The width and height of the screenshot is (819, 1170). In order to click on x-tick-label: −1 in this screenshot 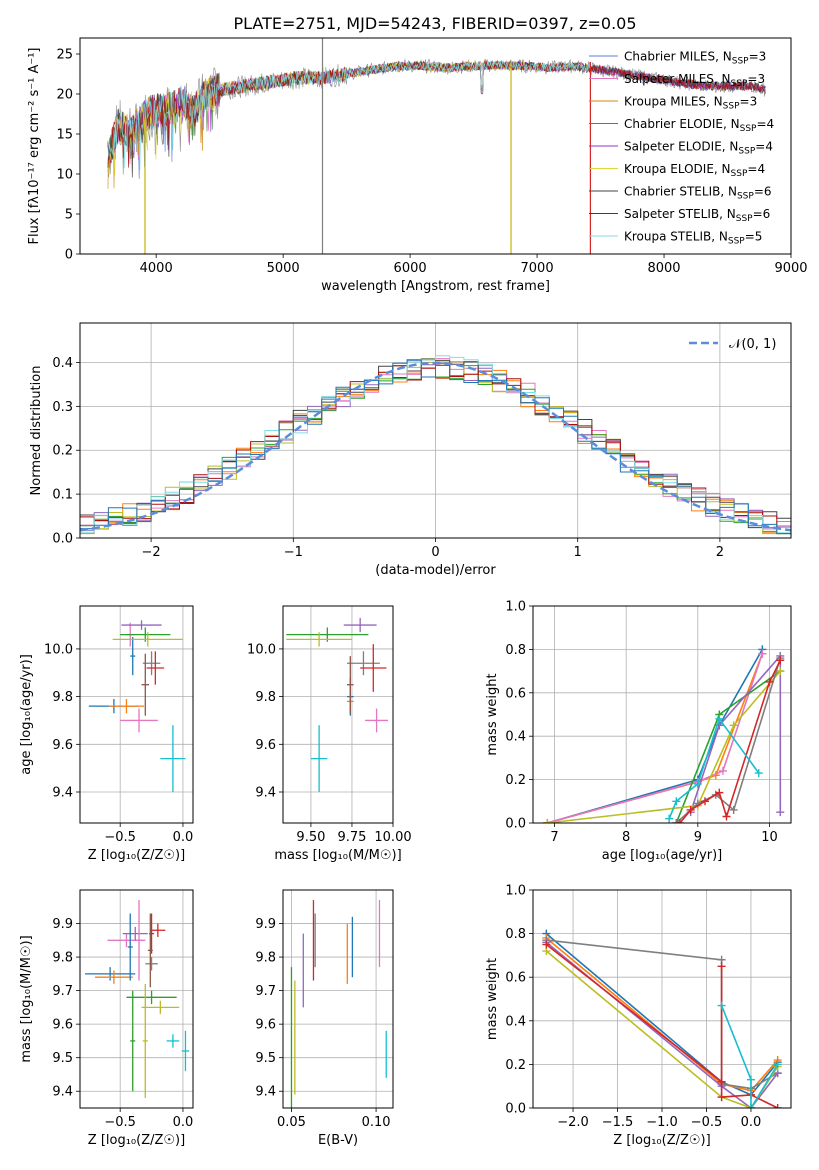, I will do `click(293, 552)`.